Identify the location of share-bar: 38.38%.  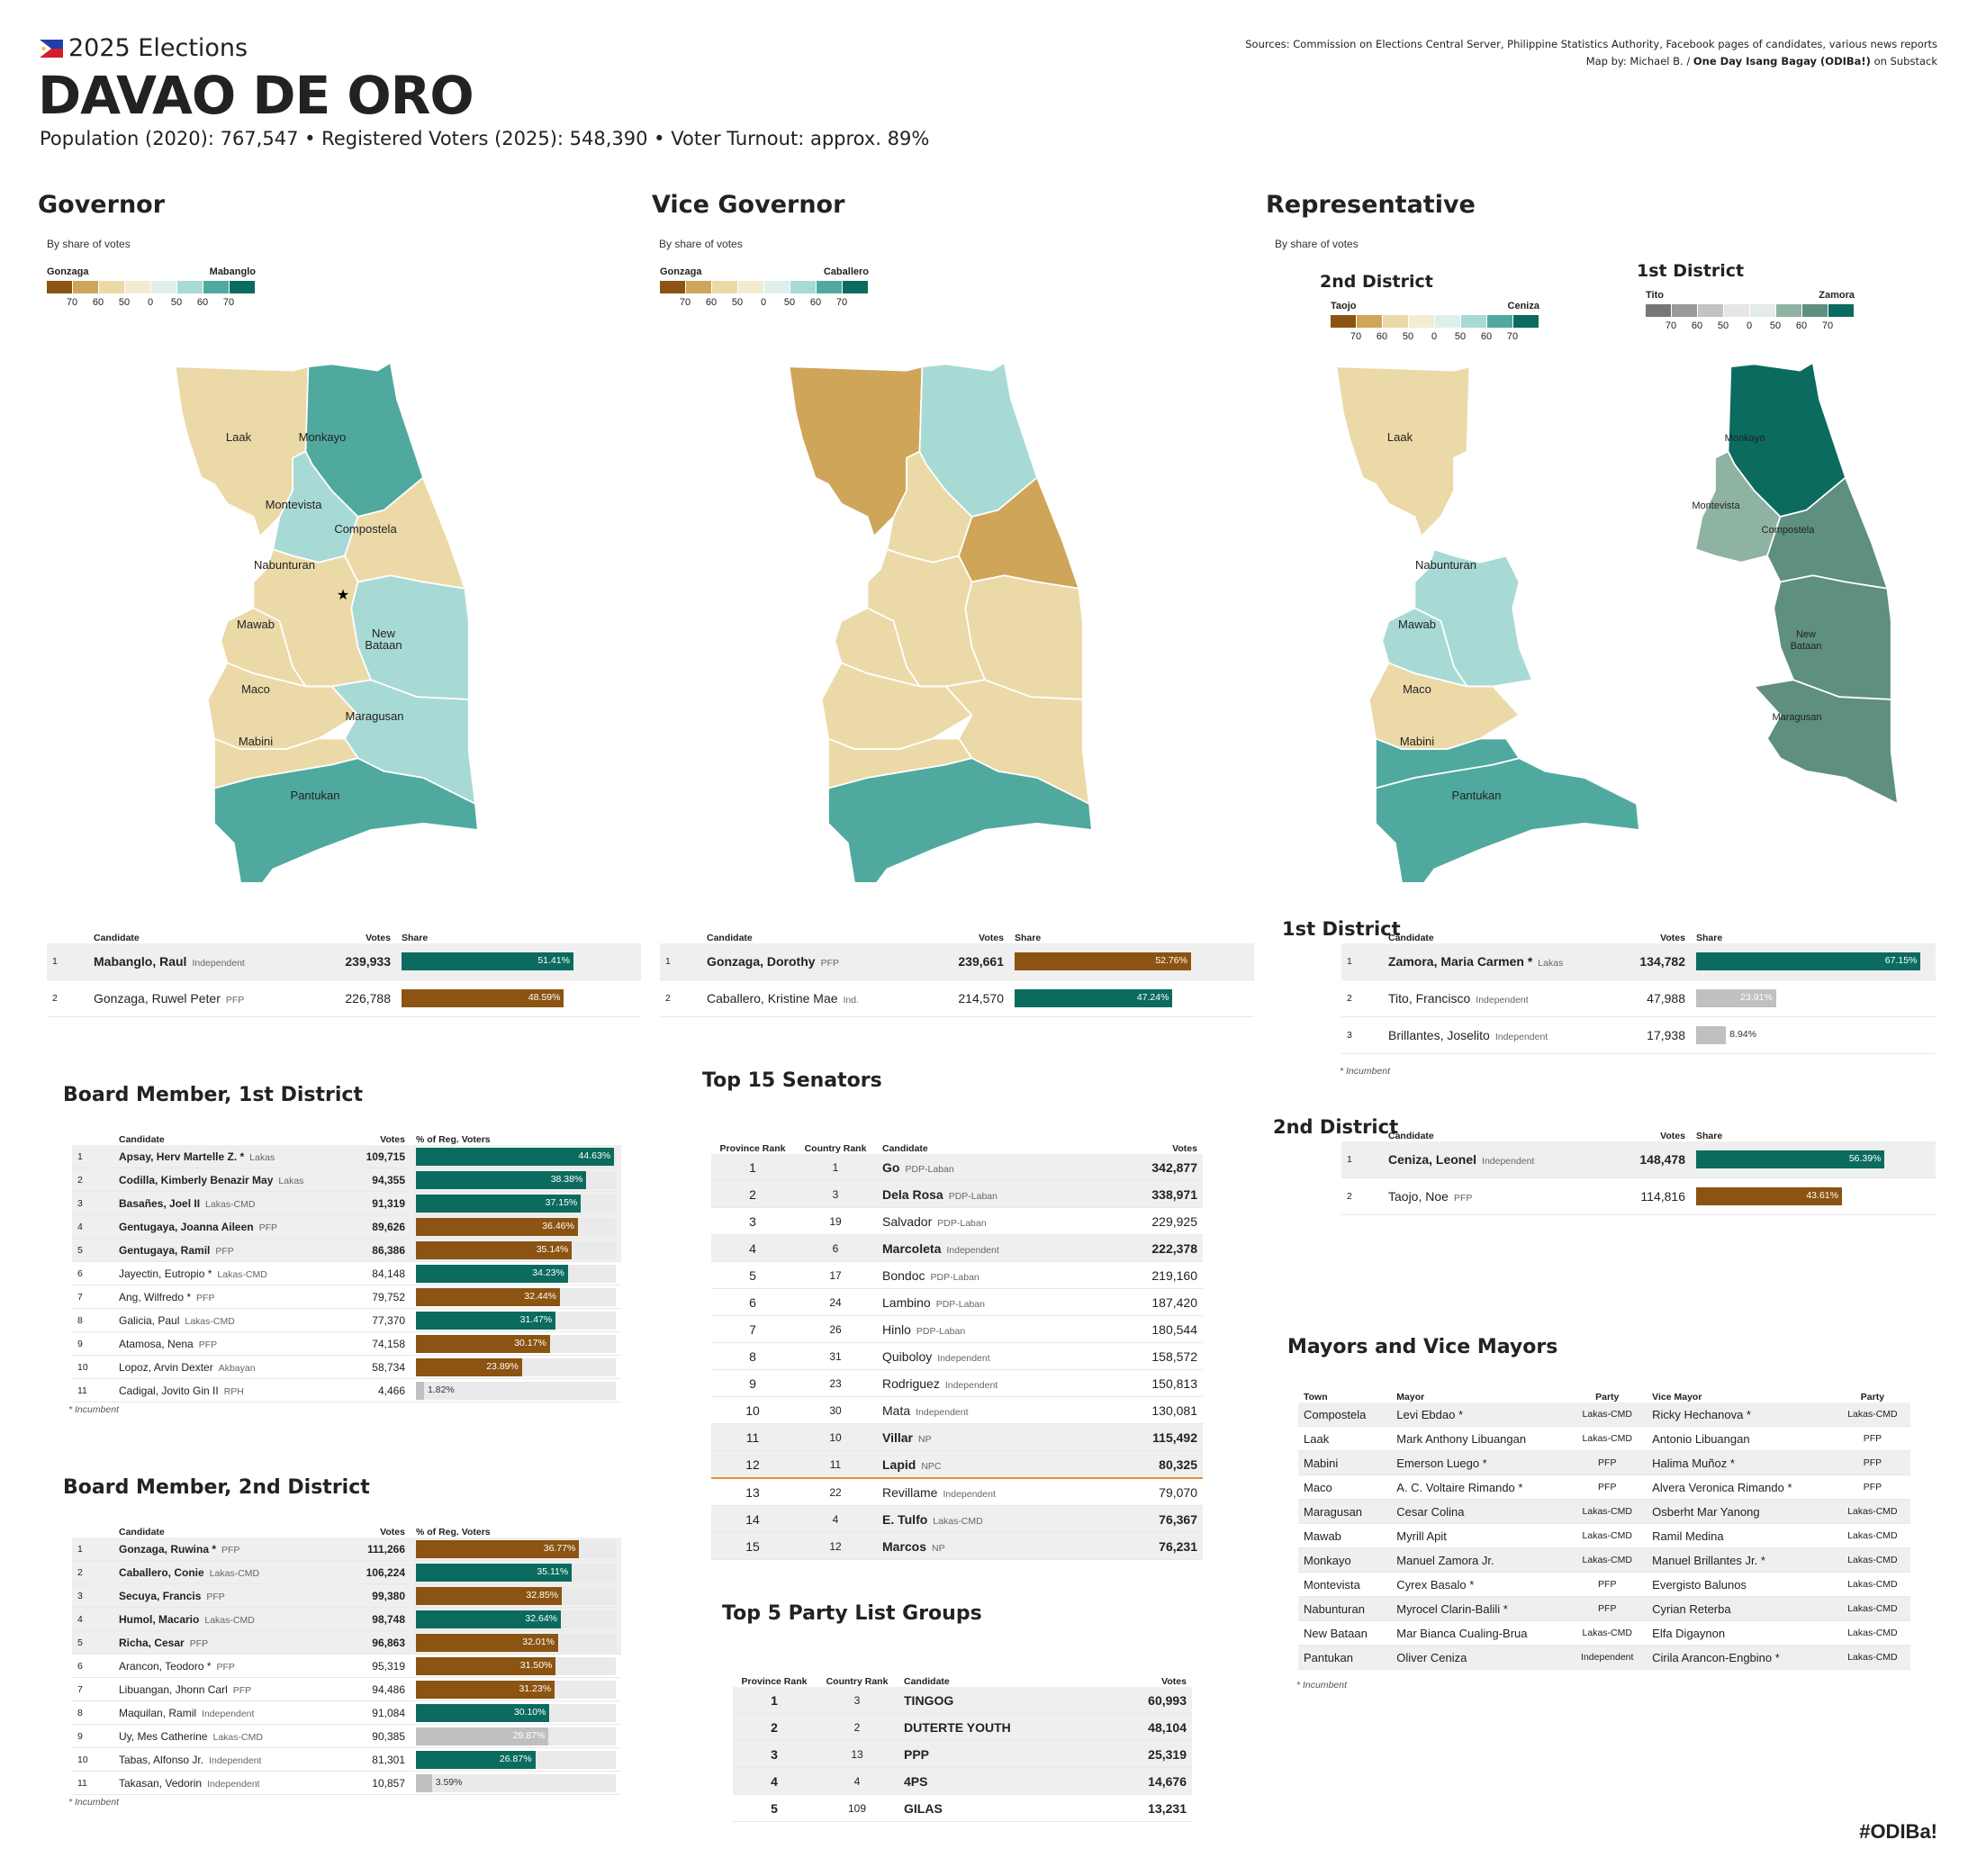
(501, 1179).